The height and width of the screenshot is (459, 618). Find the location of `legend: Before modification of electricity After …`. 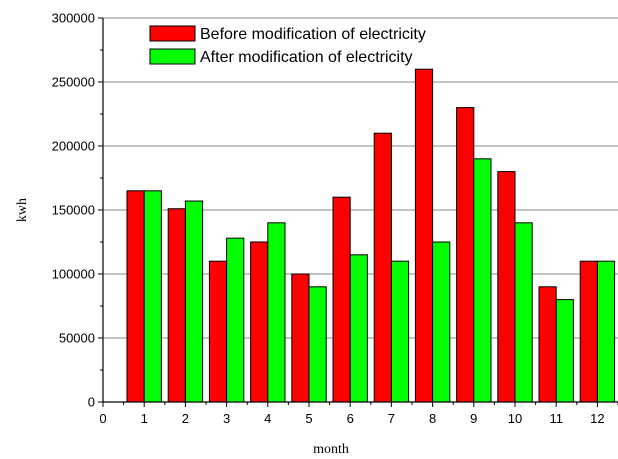

legend: Before modification of electricity After … is located at coordinates (287, 45).